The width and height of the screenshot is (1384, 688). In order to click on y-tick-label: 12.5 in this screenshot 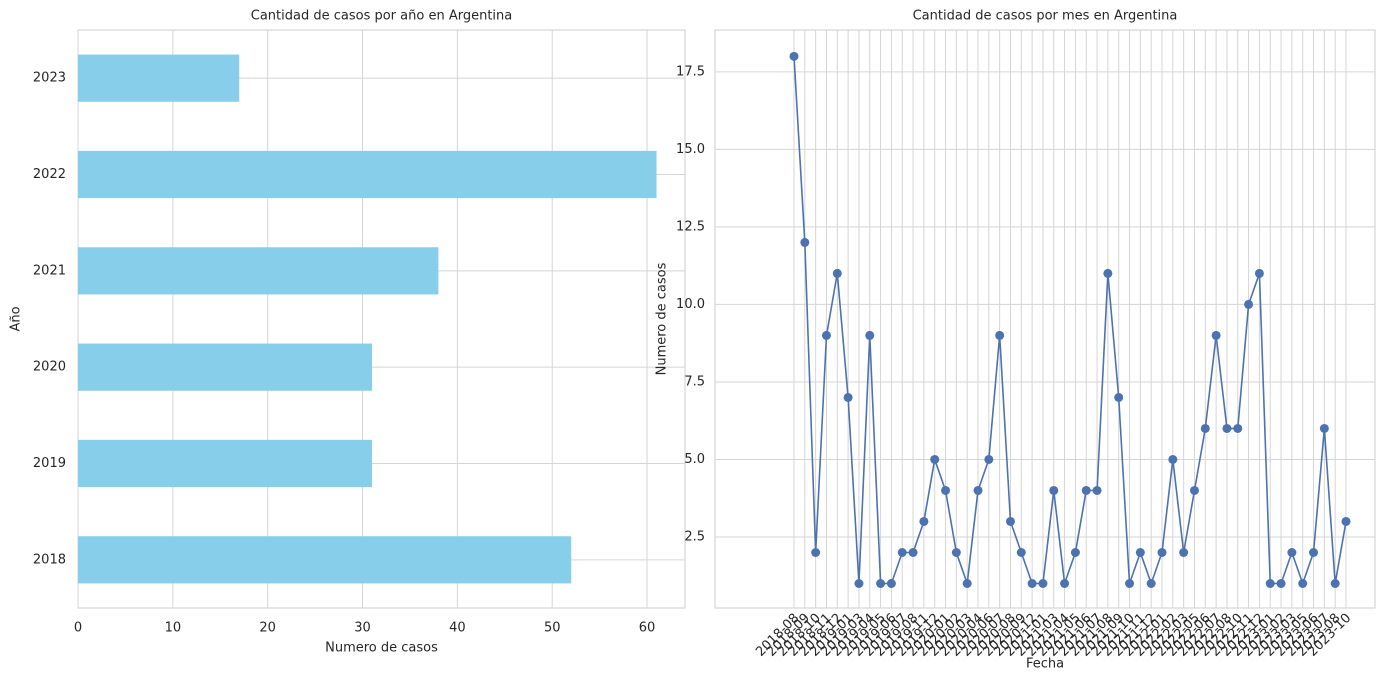, I will do `click(690, 226)`.